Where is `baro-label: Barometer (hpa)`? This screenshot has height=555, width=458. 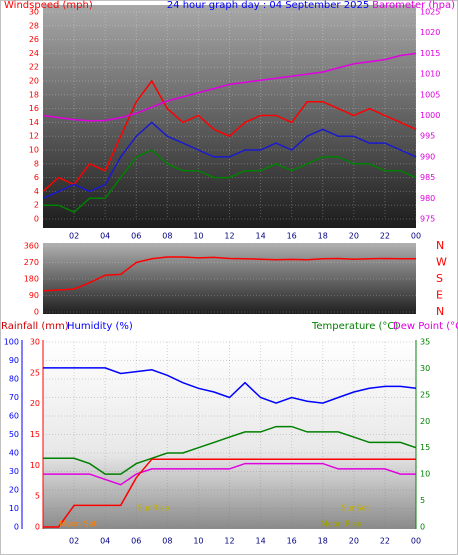 baro-label: Barometer (hpa) is located at coordinates (413, 5).